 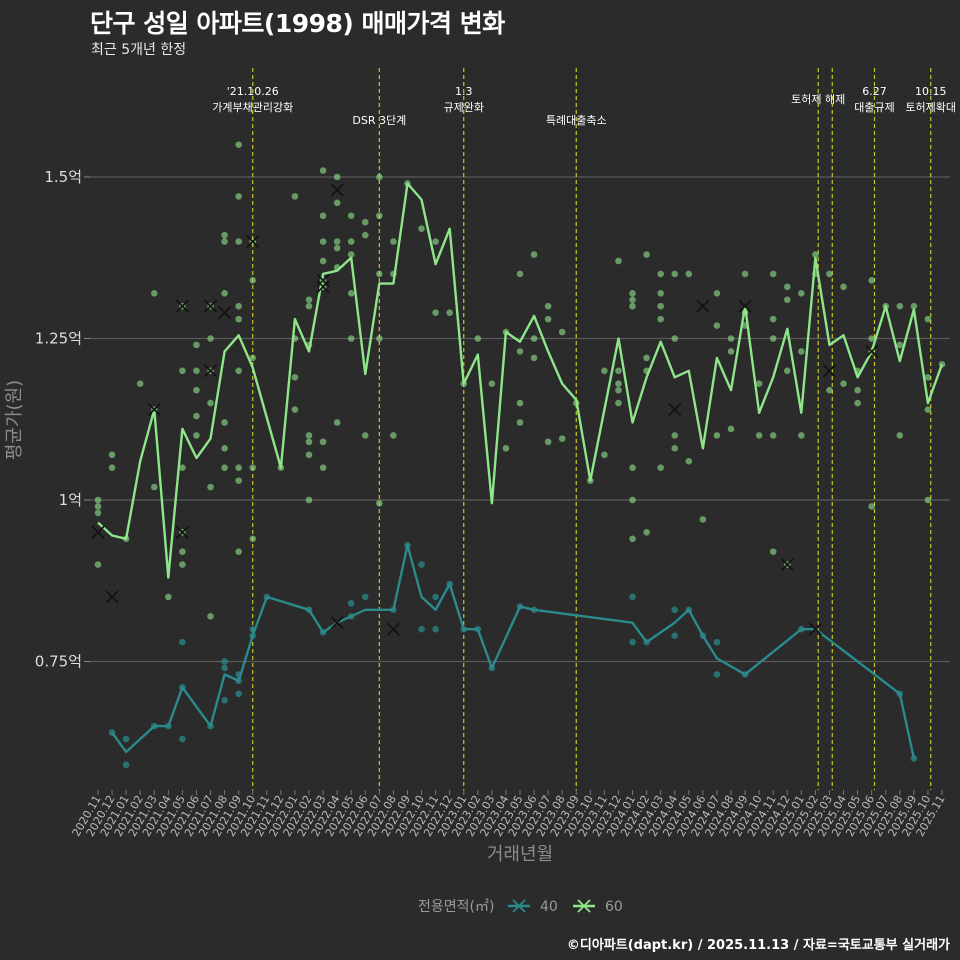 What do you see at coordinates (818, 99) in the screenshot?
I see `event-label: 토허제 해제` at bounding box center [818, 99].